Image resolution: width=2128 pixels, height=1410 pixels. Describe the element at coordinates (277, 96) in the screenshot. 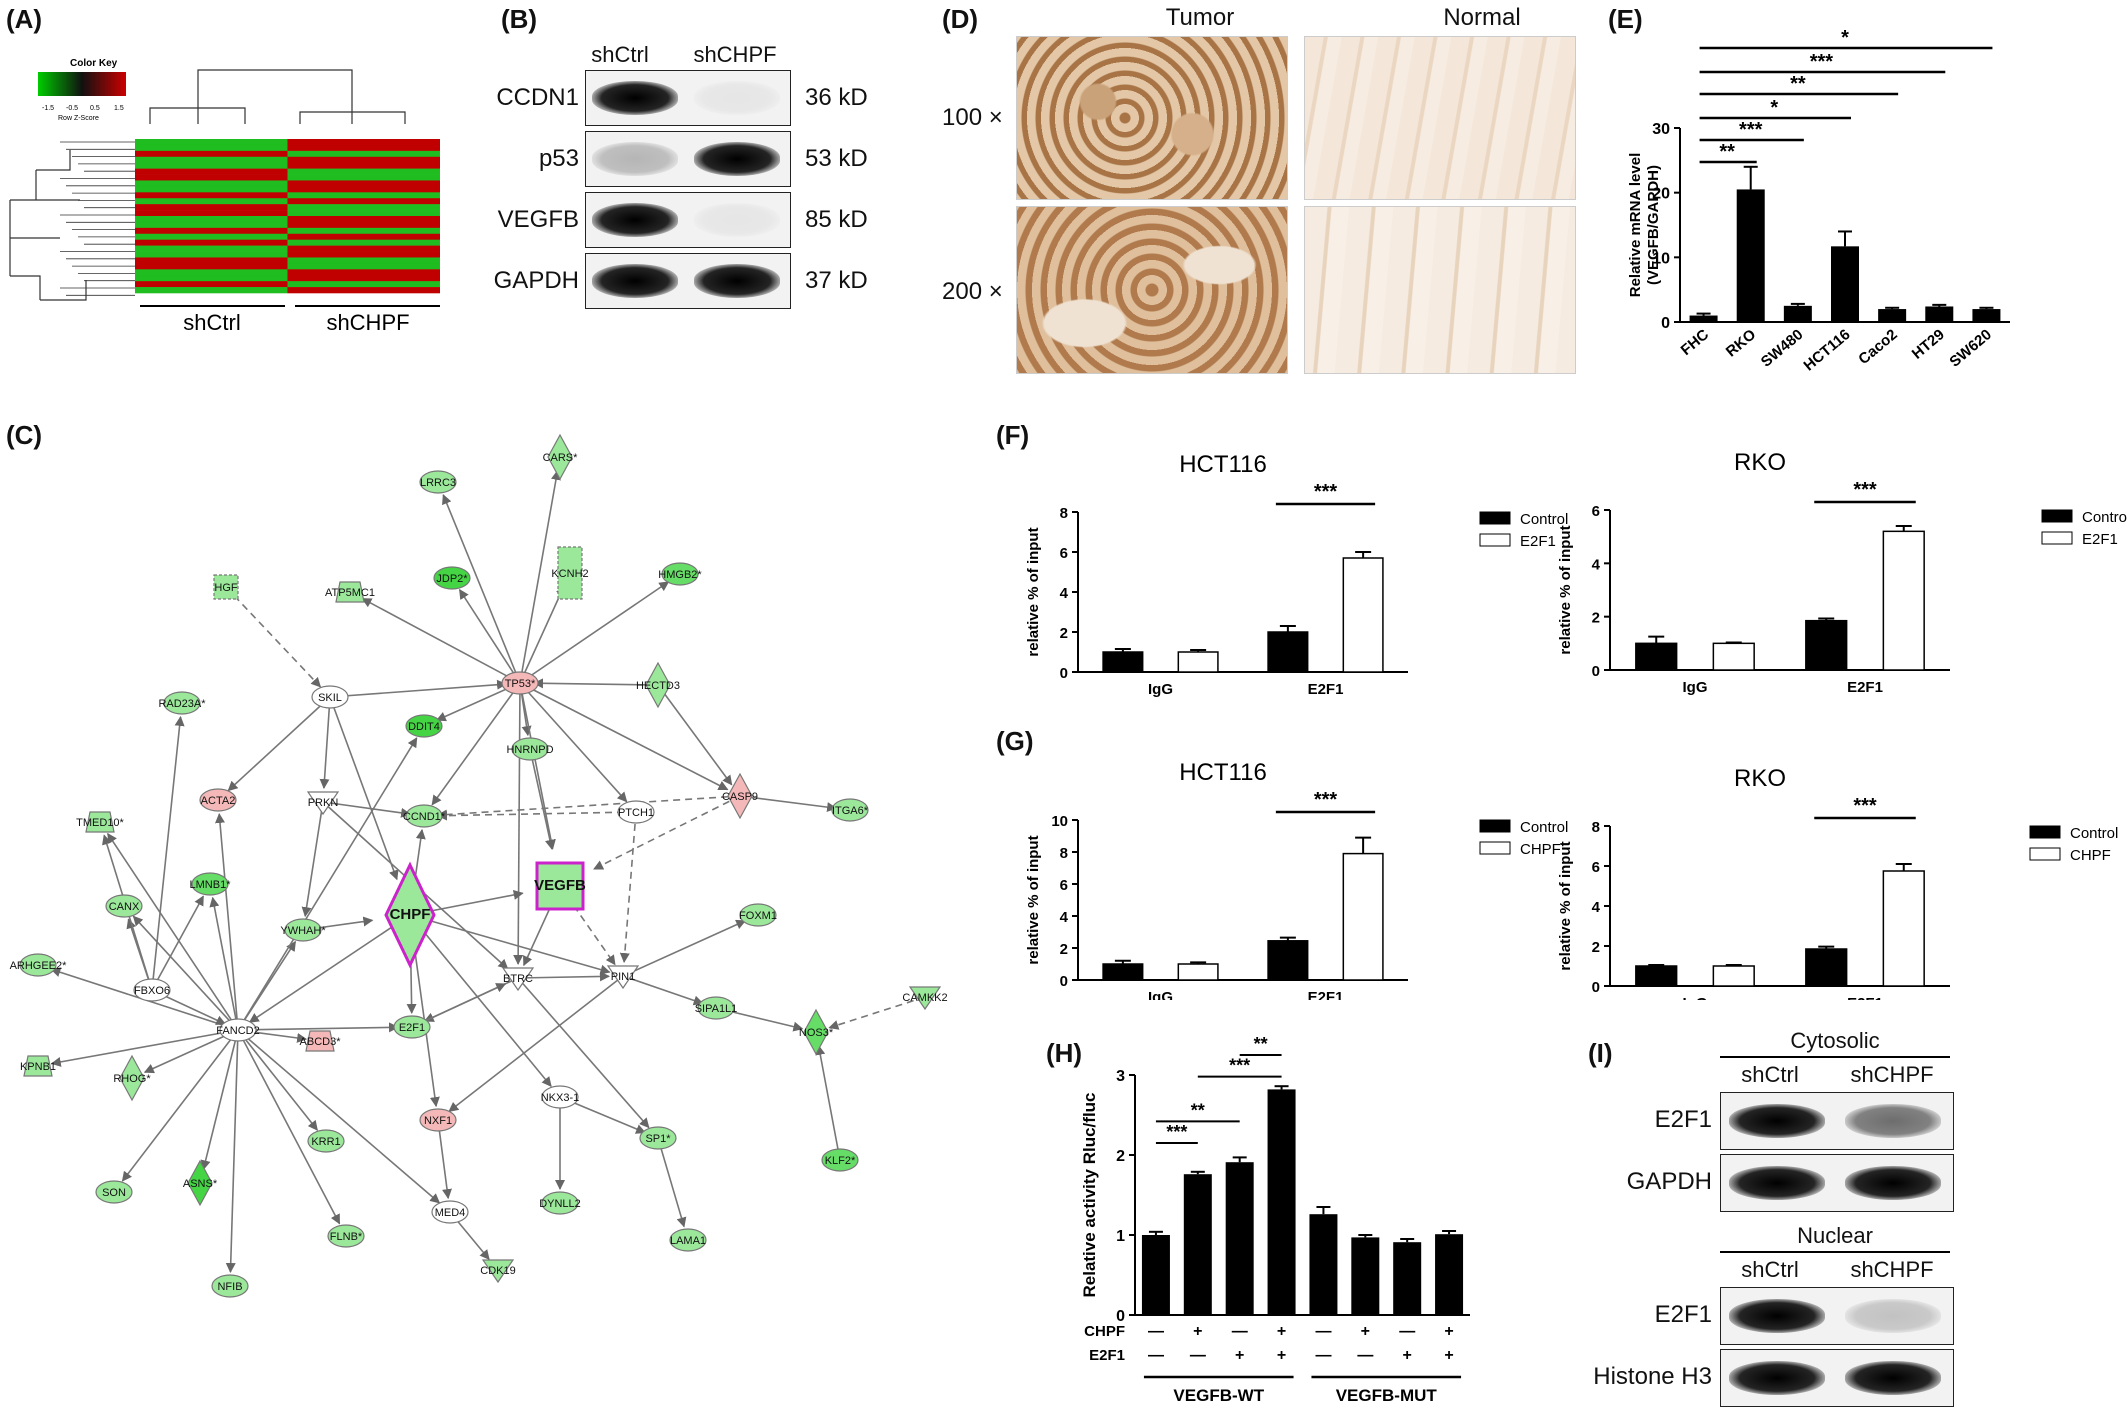

I see `column-dendrogram` at that location.